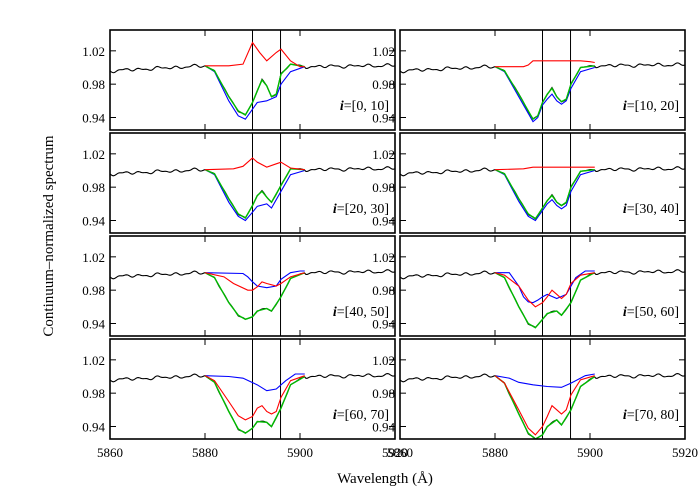  Describe the element at coordinates (49, 236) in the screenshot. I see `y-axis-label: Continuum–normalized spectrum` at that location.